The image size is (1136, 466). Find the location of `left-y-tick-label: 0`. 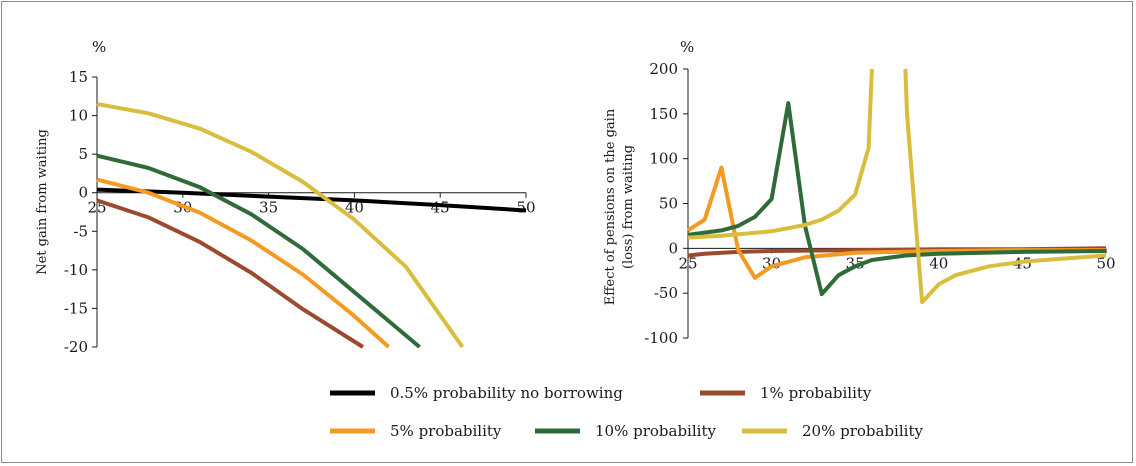

left-y-tick-label: 0 is located at coordinates (83, 193).